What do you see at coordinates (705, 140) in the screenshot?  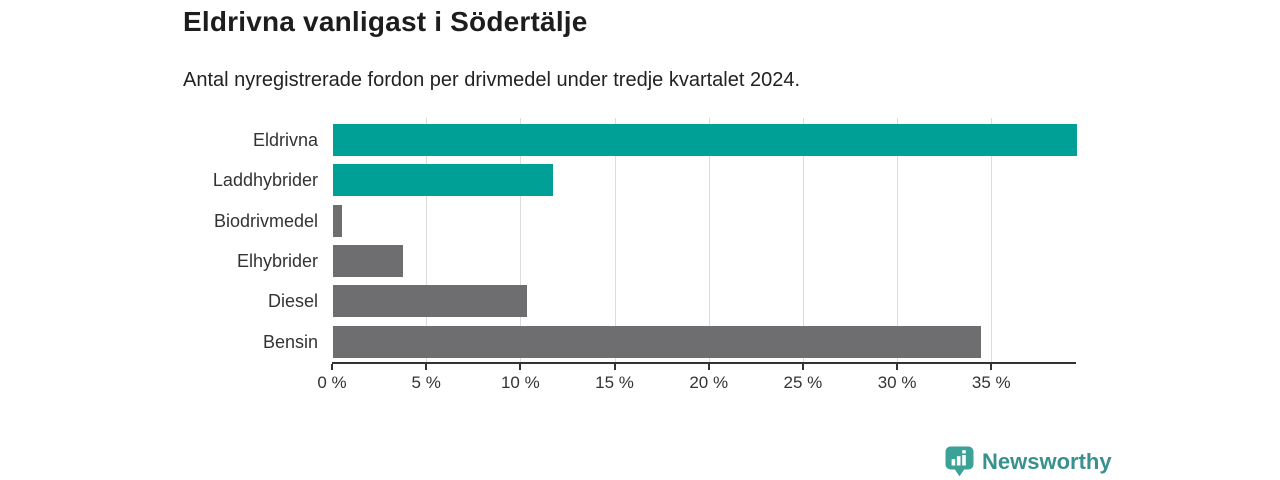 I see `bar-eldrivna` at bounding box center [705, 140].